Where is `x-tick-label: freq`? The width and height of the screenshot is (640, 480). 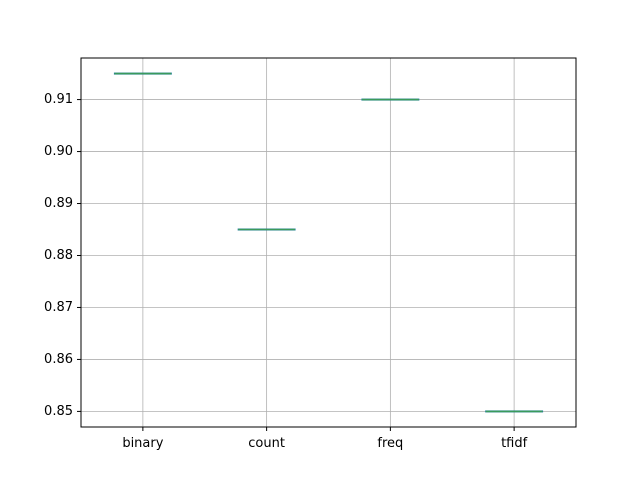 x-tick-label: freq is located at coordinates (390, 443).